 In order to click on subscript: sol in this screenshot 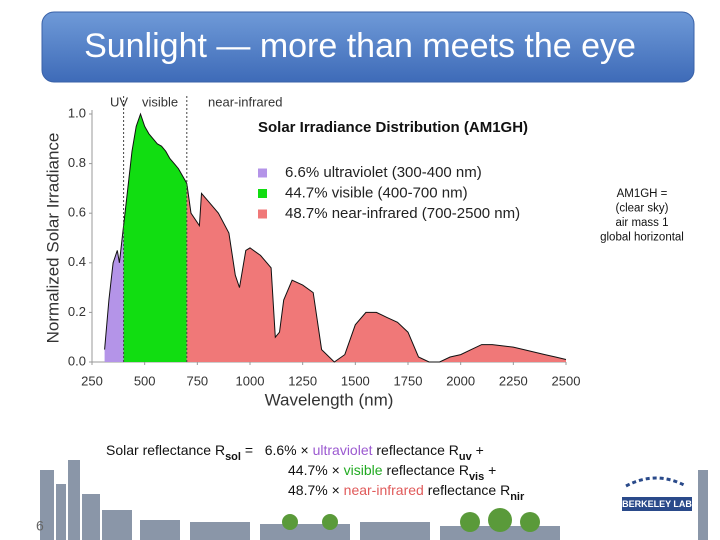, I will do `click(233, 457)`.